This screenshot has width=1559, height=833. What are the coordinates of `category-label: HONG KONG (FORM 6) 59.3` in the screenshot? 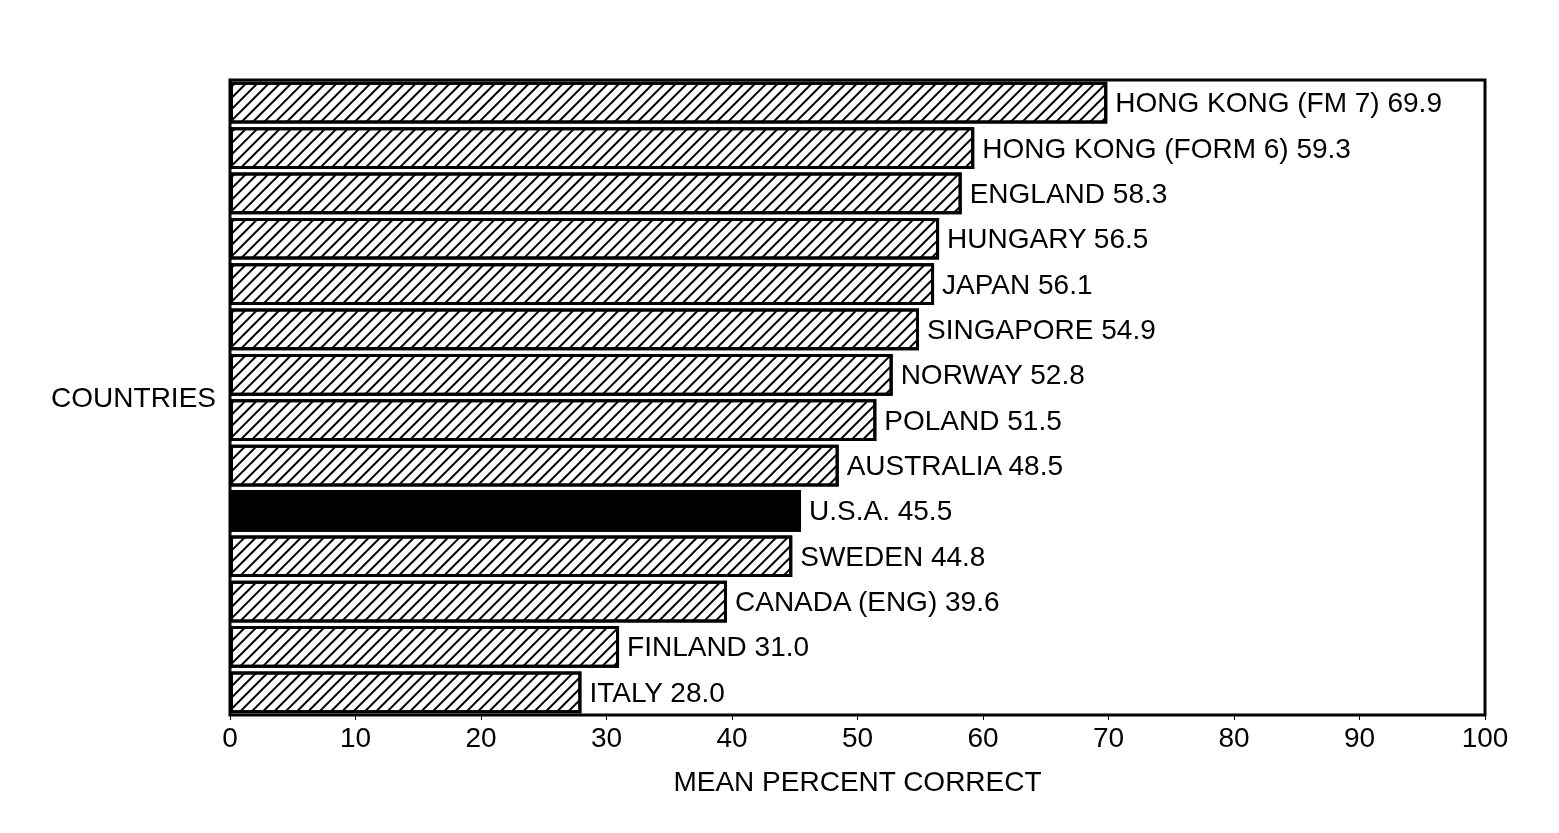 It's located at (1166, 148).